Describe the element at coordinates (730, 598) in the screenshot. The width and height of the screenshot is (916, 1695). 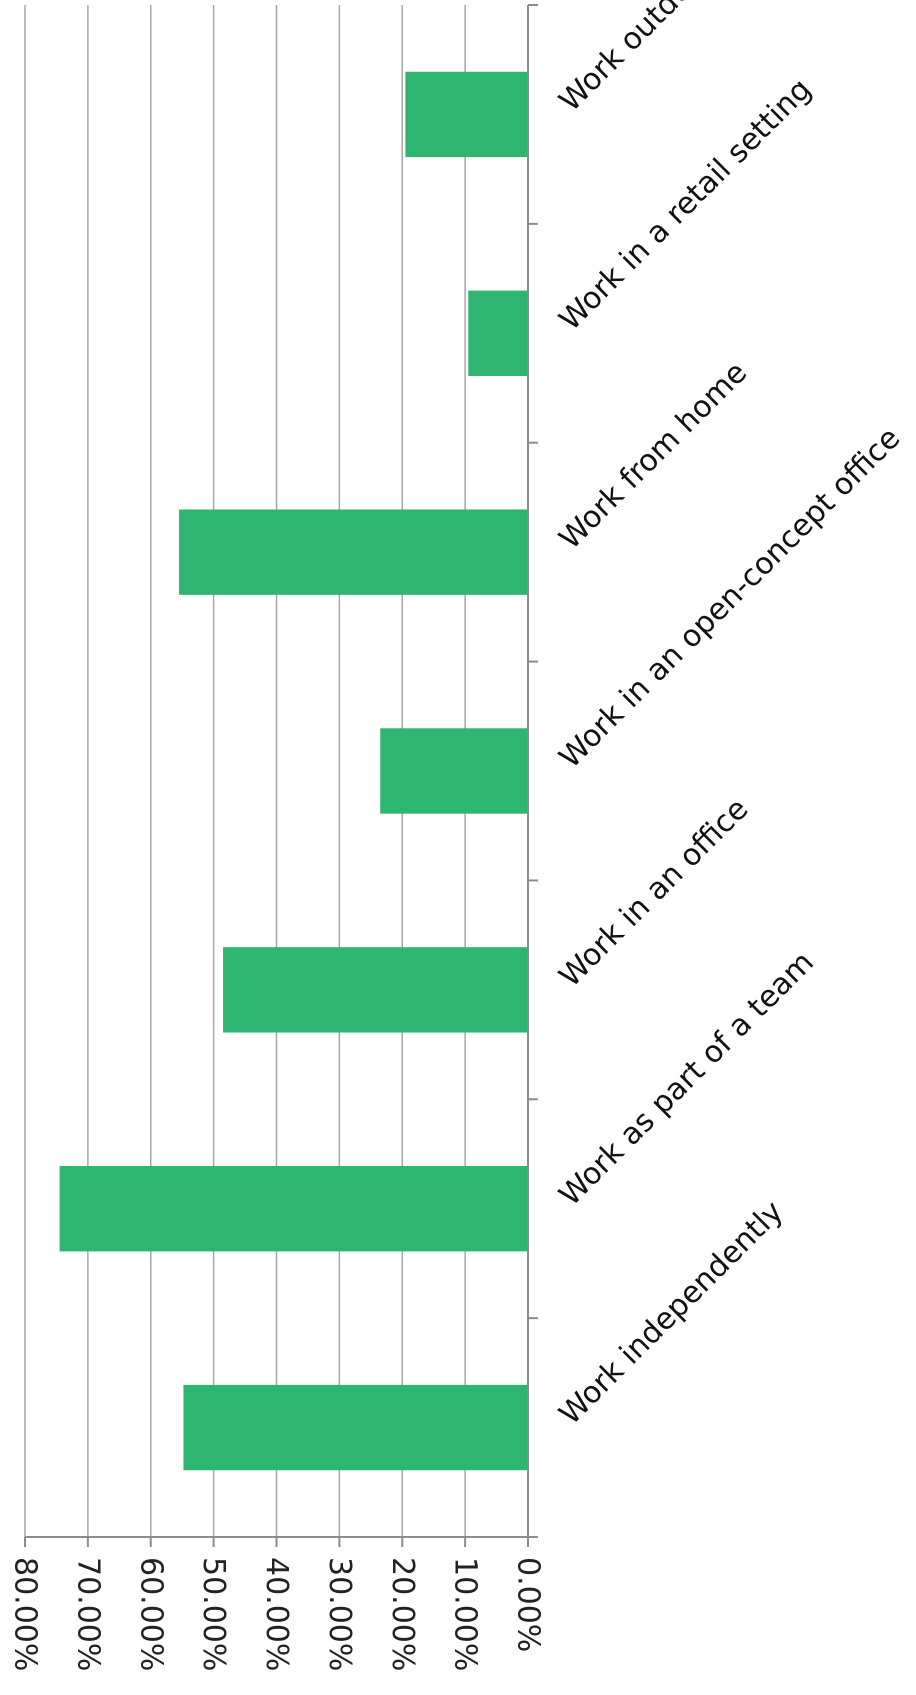
I see `category-label-3: Work in an open-concept office` at that location.